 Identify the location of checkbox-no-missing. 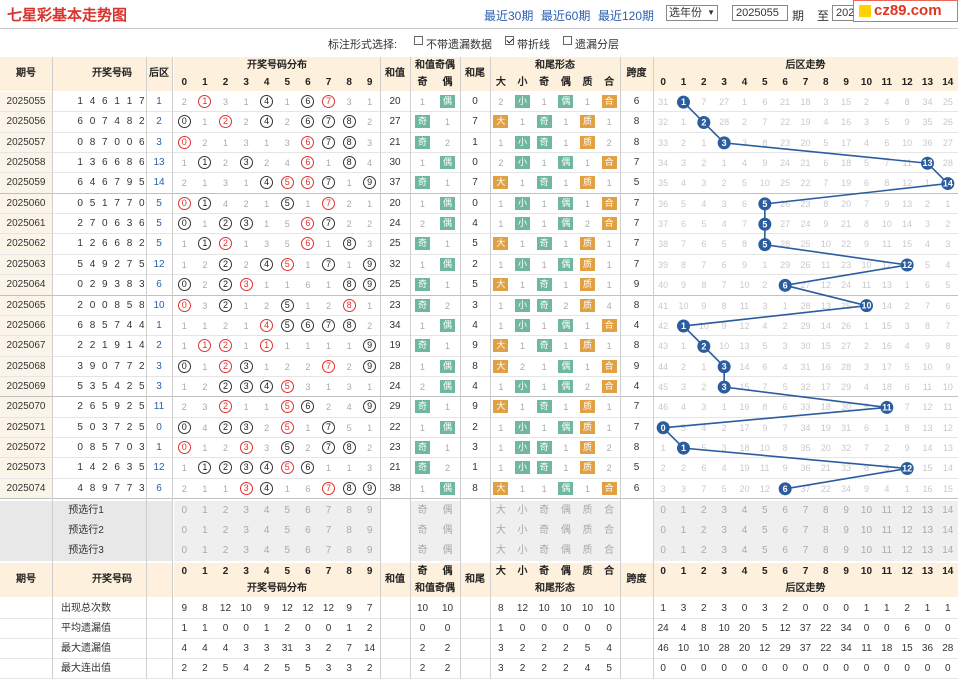
(418, 40).